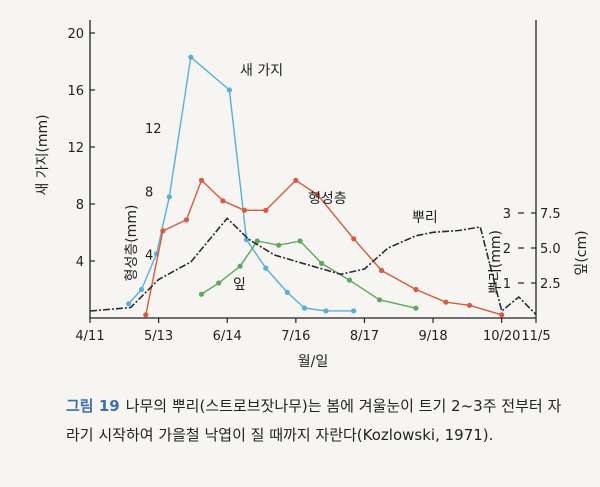 This screenshot has height=487, width=600. What do you see at coordinates (582, 252) in the screenshot?
I see `leaf-axis-label: 잎(cm)` at bounding box center [582, 252].